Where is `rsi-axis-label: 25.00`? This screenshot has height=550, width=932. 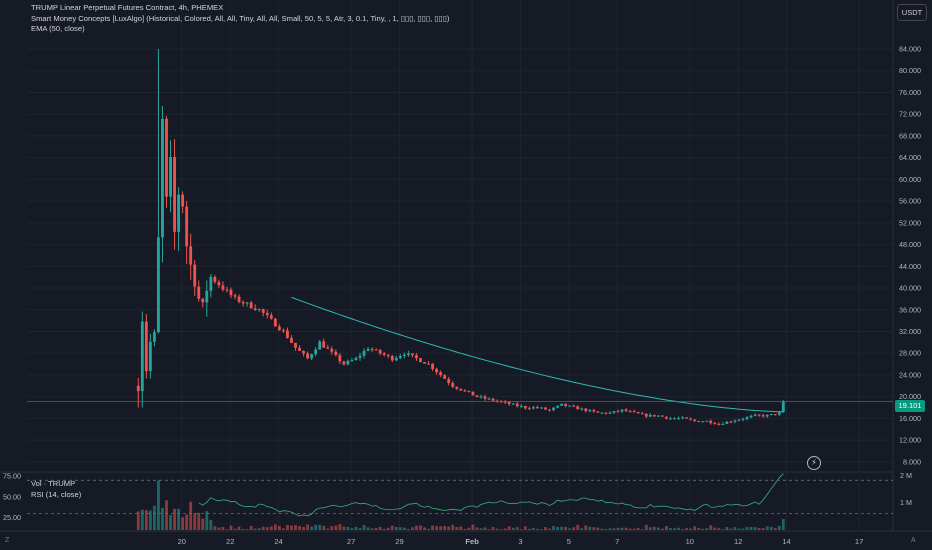
rsi-axis-label: 25.00 is located at coordinates (12, 517).